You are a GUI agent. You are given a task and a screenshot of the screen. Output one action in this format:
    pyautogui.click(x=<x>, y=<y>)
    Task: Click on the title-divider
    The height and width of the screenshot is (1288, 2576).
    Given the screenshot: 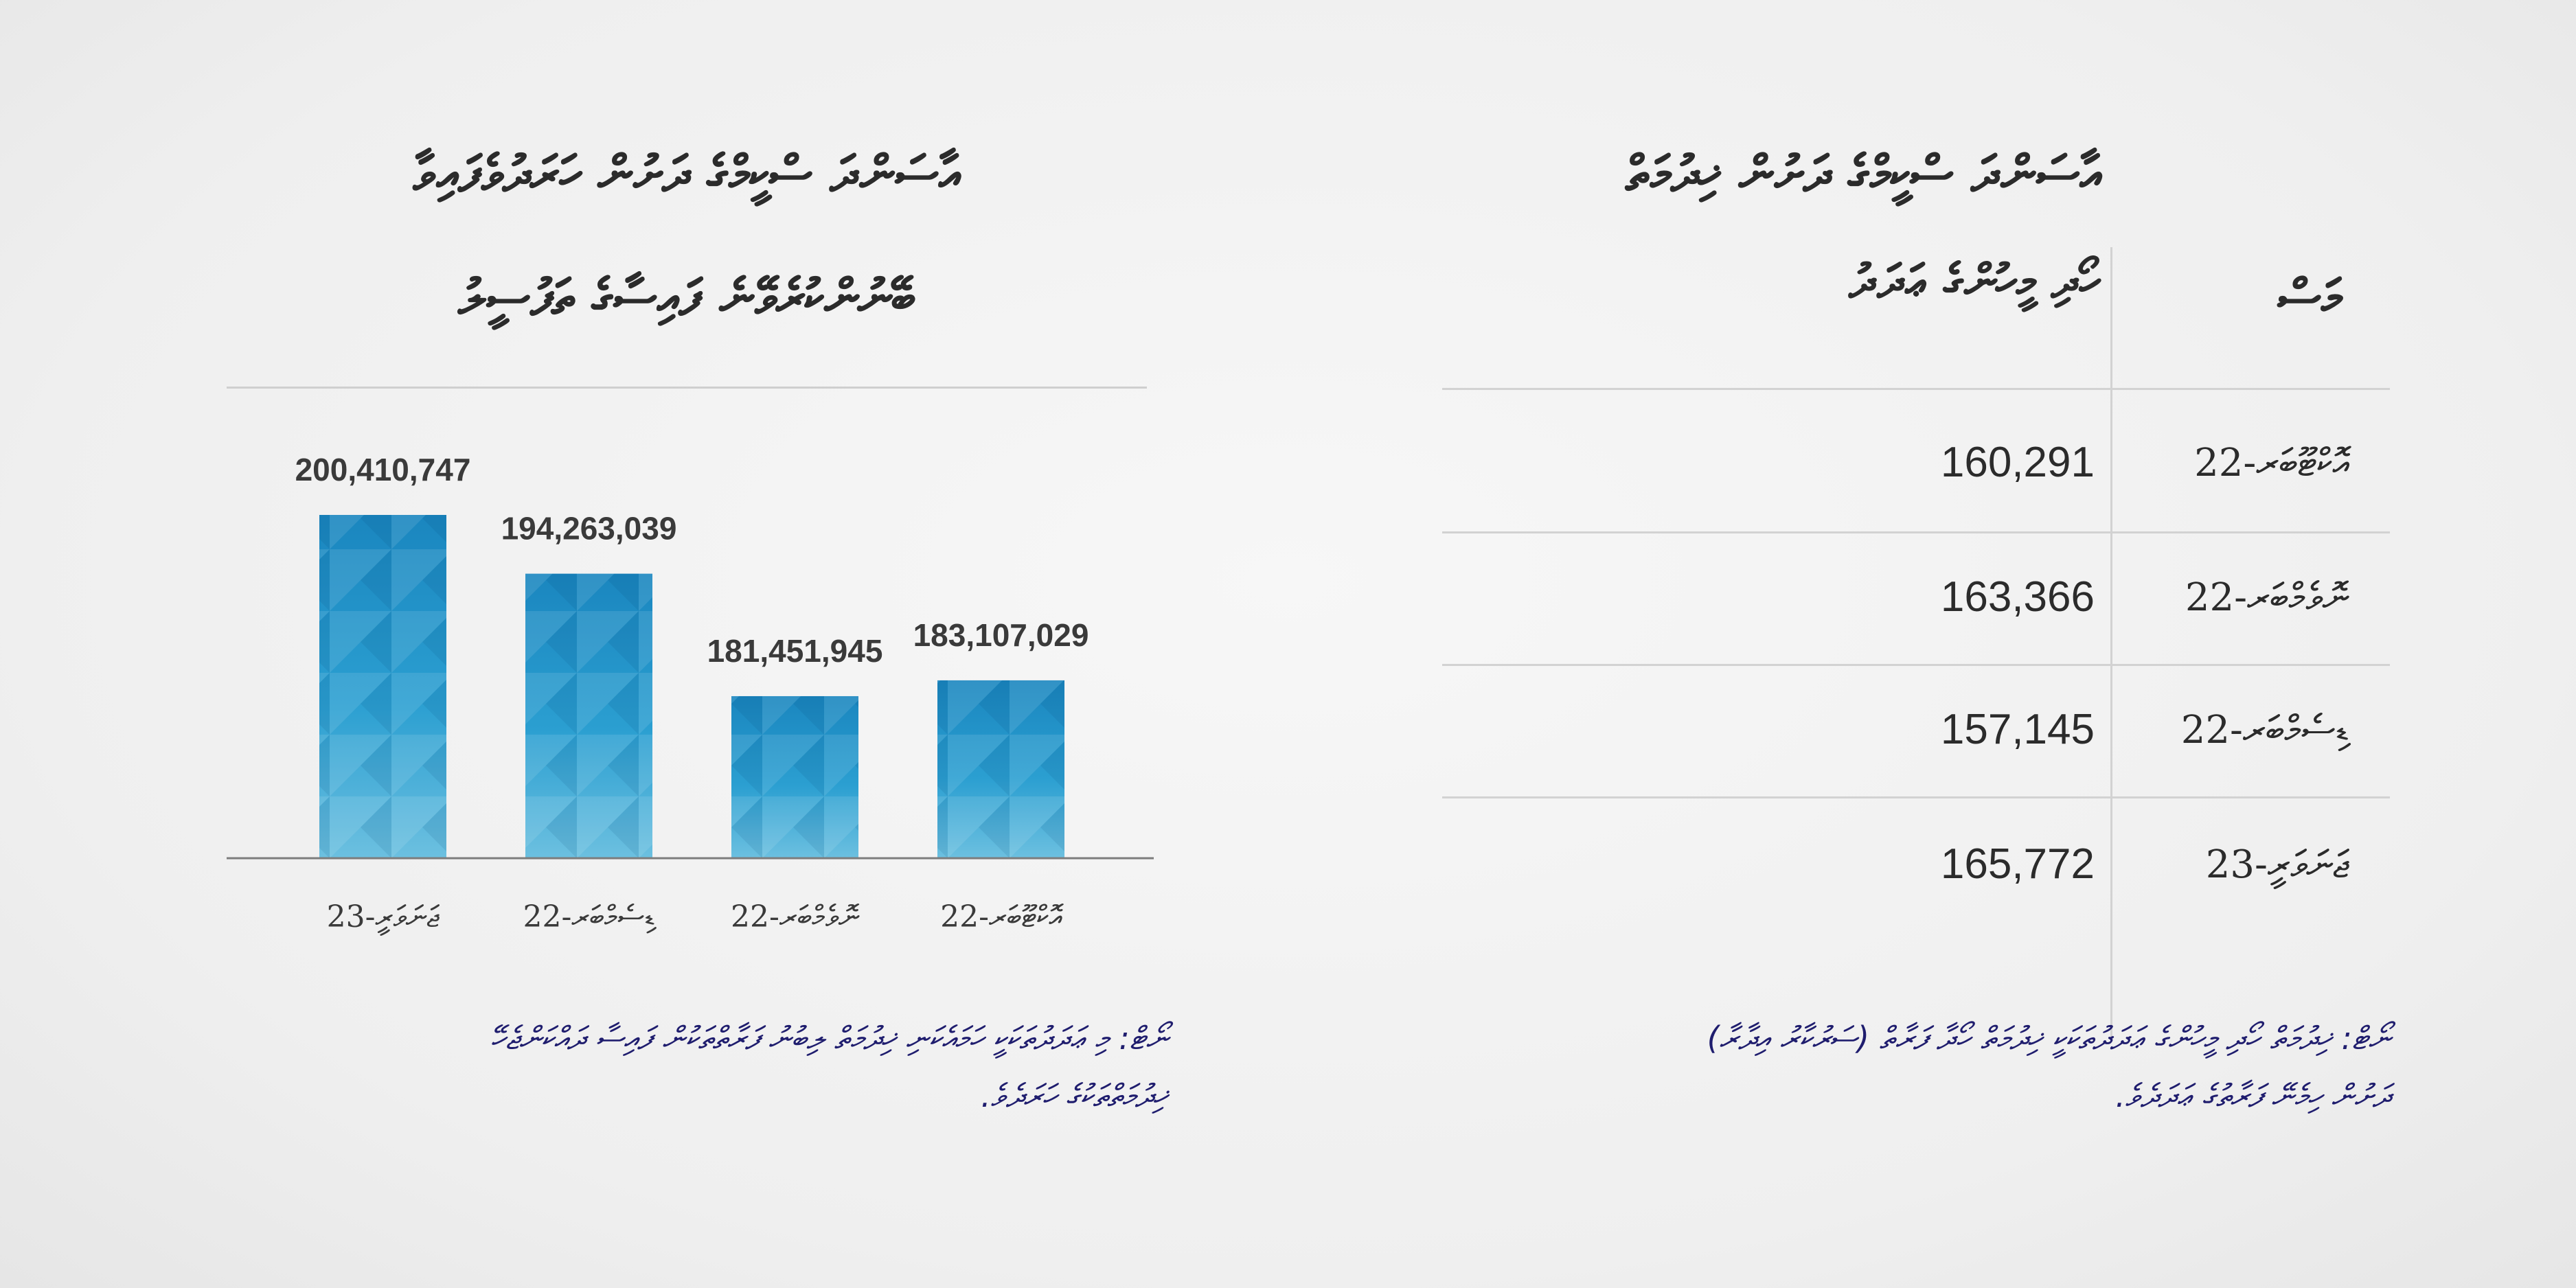 What is the action you would take?
    pyautogui.click(x=687, y=388)
    